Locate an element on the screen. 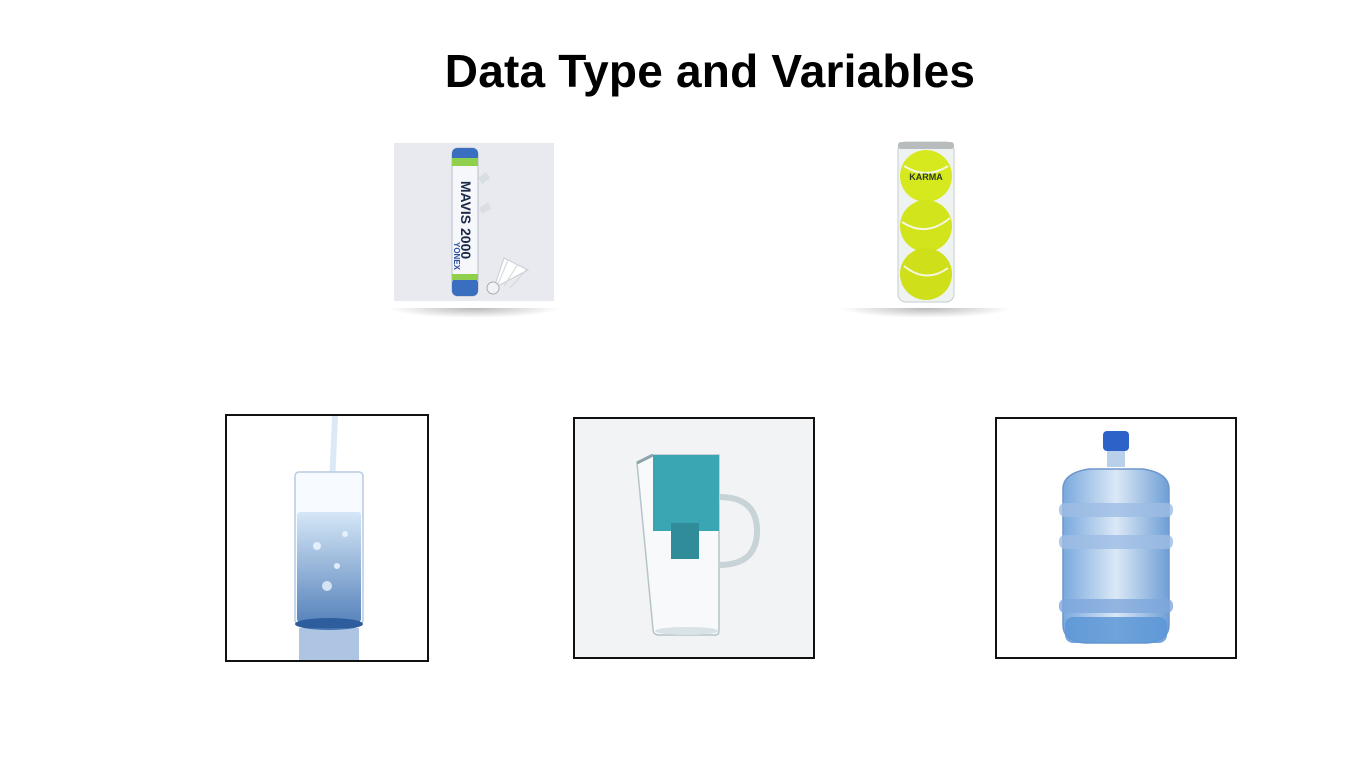  water-jug-photo is located at coordinates (1116, 538).